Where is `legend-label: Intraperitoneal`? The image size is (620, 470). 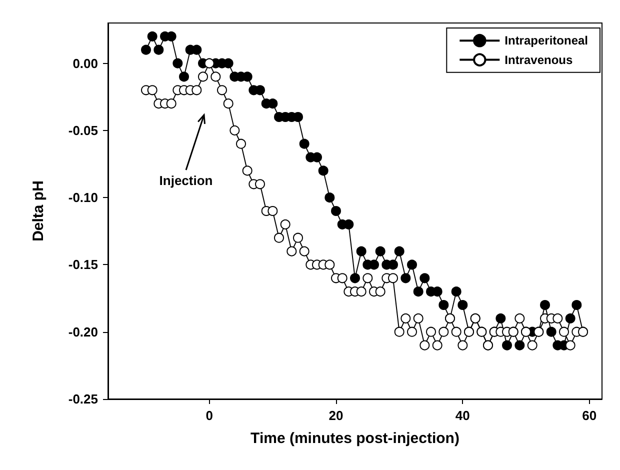 legend-label: Intraperitoneal is located at coordinates (546, 41).